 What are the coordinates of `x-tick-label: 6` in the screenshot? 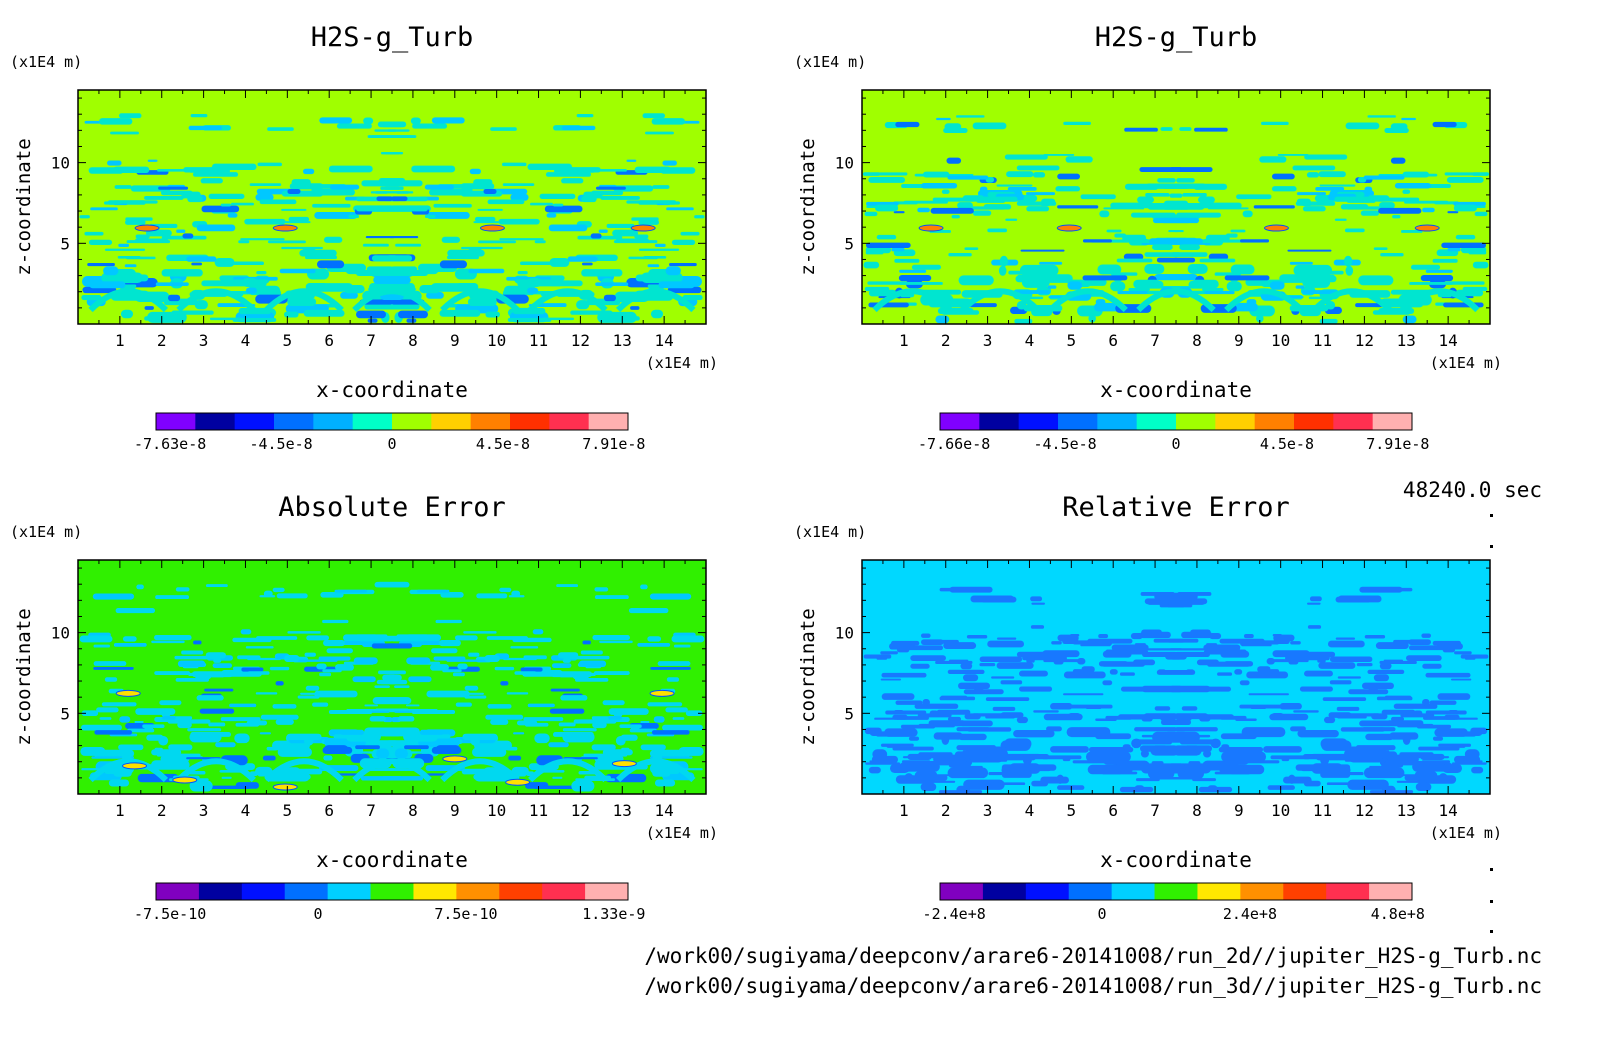 It's located at (1113, 340).